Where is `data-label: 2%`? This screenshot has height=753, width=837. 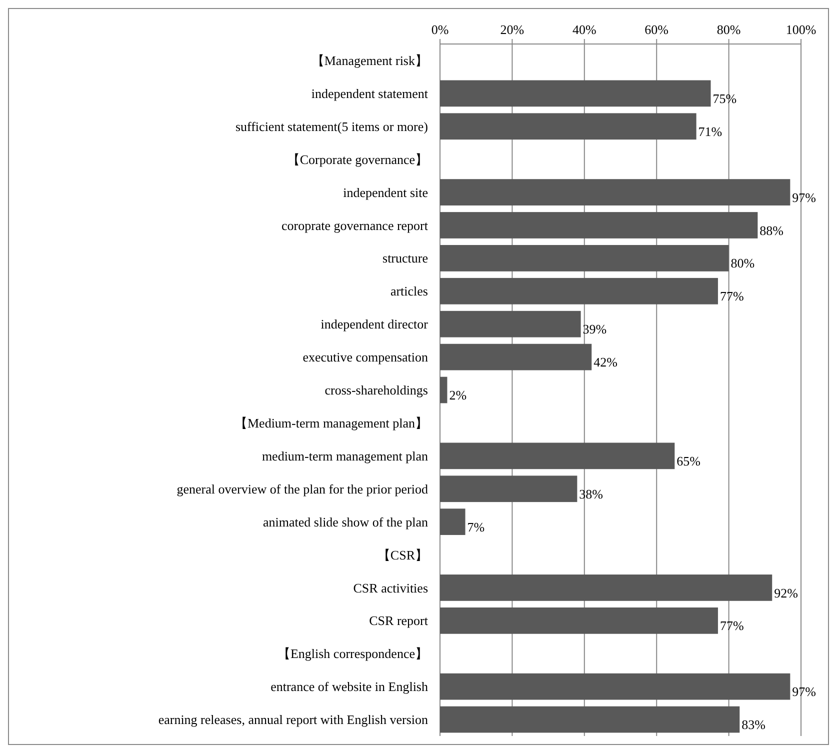
data-label: 2% is located at coordinates (458, 395).